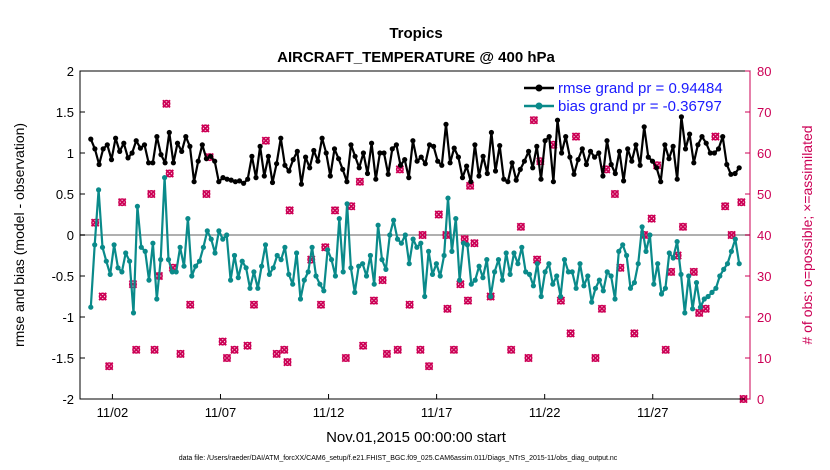 The width and height of the screenshot is (830, 470). Describe the element at coordinates (329, 412) in the screenshot. I see `x-tick-label: 11/12` at that location.